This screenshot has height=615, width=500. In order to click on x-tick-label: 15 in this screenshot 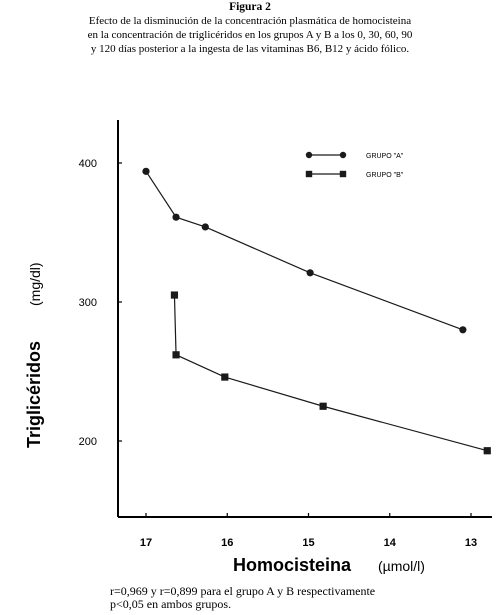, I will do `click(308, 543)`.